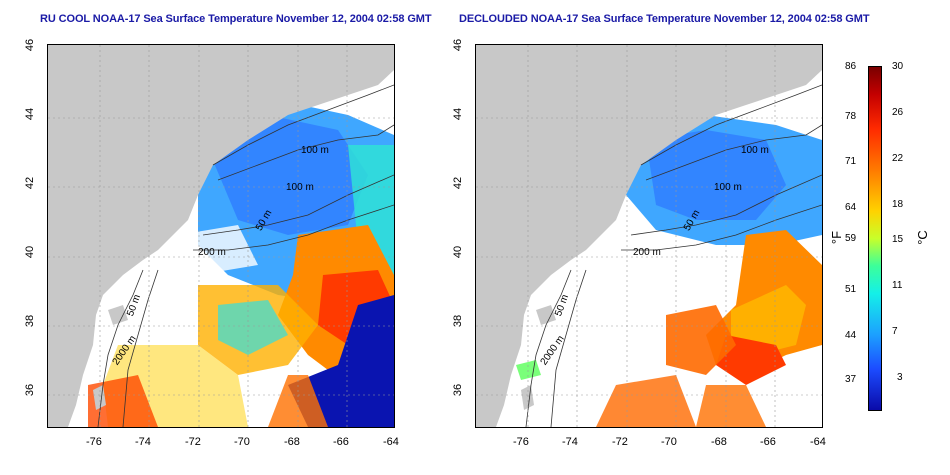  What do you see at coordinates (851, 207) in the screenshot?
I see `colorbar-f-tick: 64` at bounding box center [851, 207].